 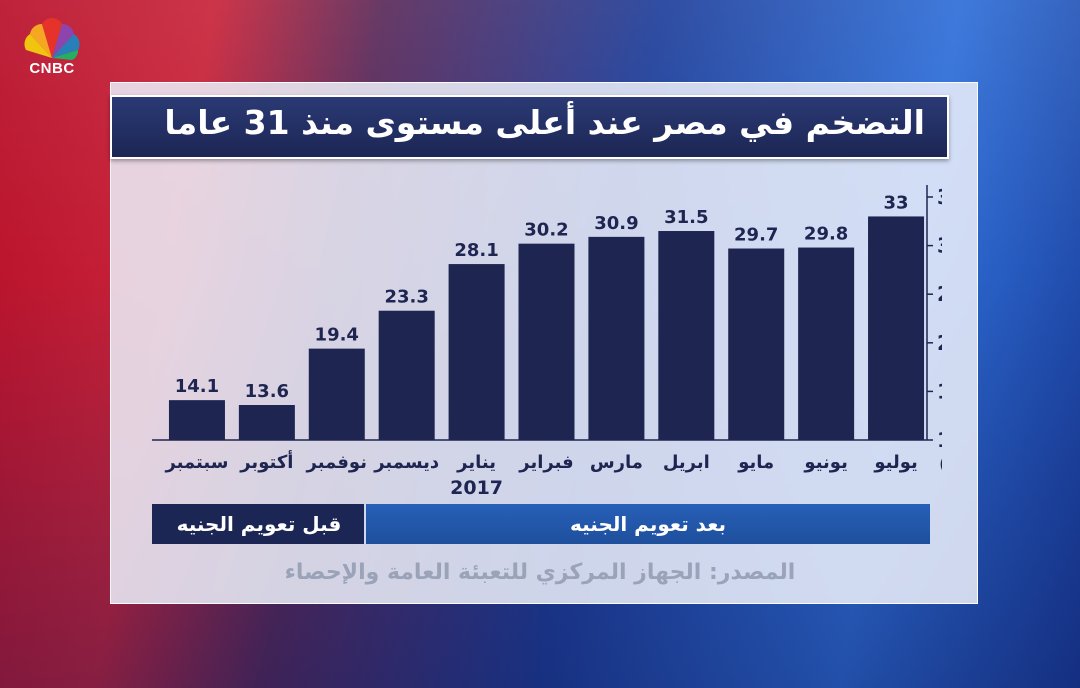 What do you see at coordinates (196, 462) in the screenshot?
I see `category-label: سبتمبر` at bounding box center [196, 462].